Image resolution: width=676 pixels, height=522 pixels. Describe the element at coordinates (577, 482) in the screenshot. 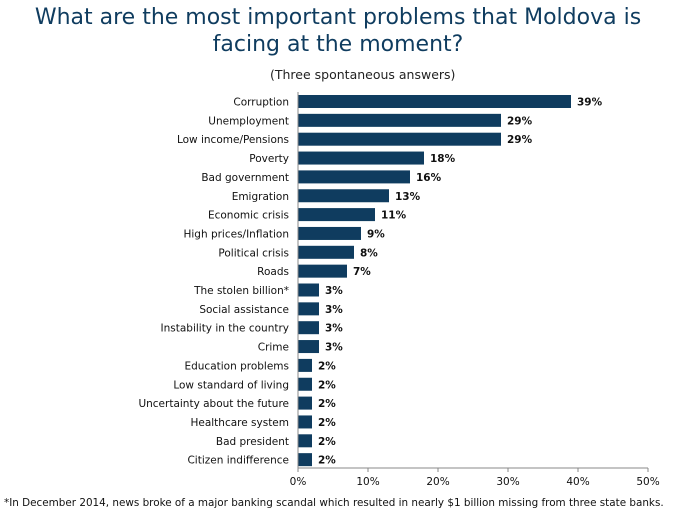

I see `x-tick-label: 40%` at that location.